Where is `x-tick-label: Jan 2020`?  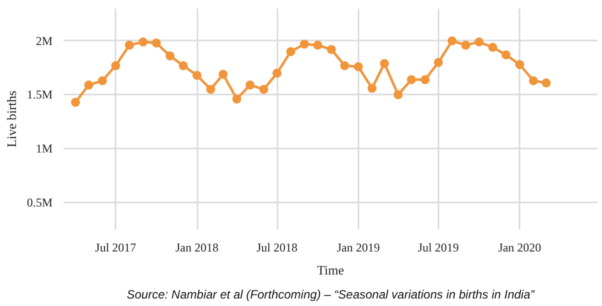
x-tick-label: Jan 2020 is located at coordinates (520, 247).